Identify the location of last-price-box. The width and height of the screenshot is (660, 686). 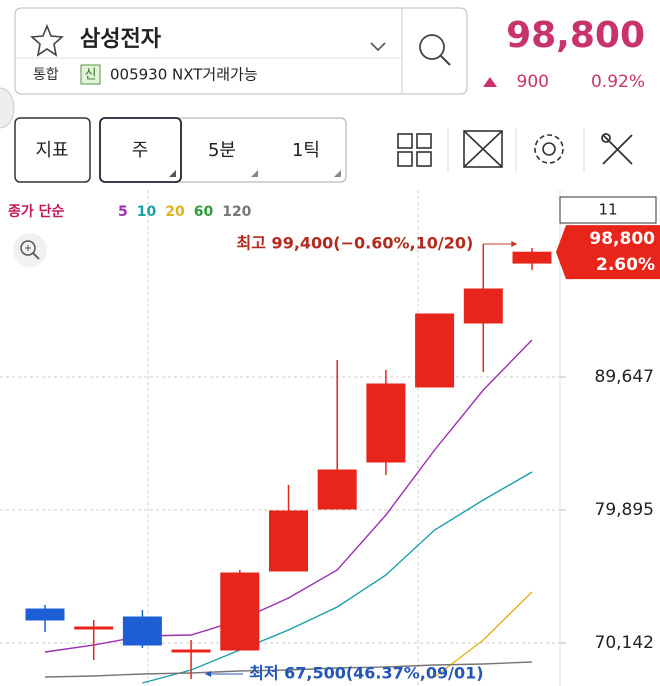
(608, 252).